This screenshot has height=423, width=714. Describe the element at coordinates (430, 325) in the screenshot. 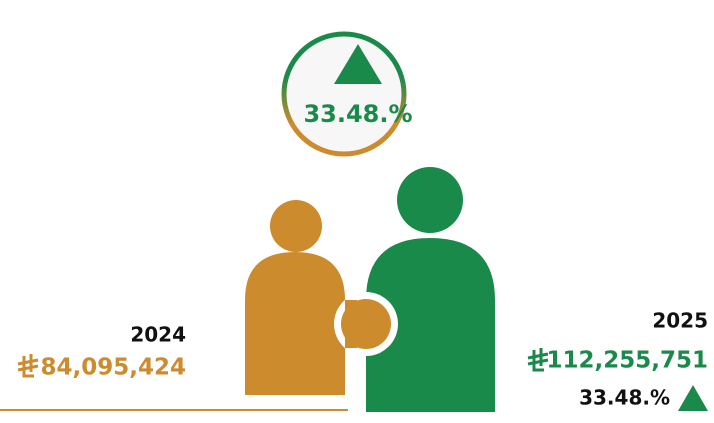

I see `green-body` at that location.